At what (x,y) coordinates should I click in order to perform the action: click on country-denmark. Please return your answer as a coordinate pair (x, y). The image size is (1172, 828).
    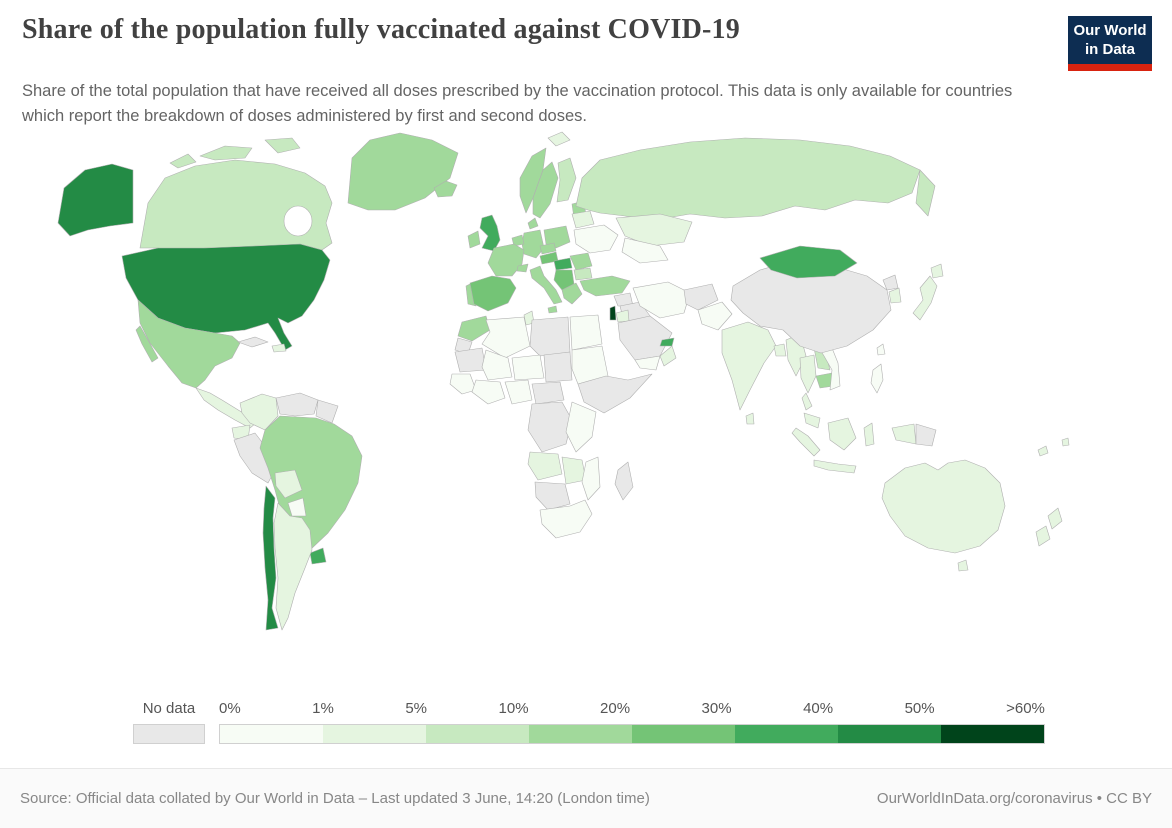
    Looking at the image, I should click on (533, 223).